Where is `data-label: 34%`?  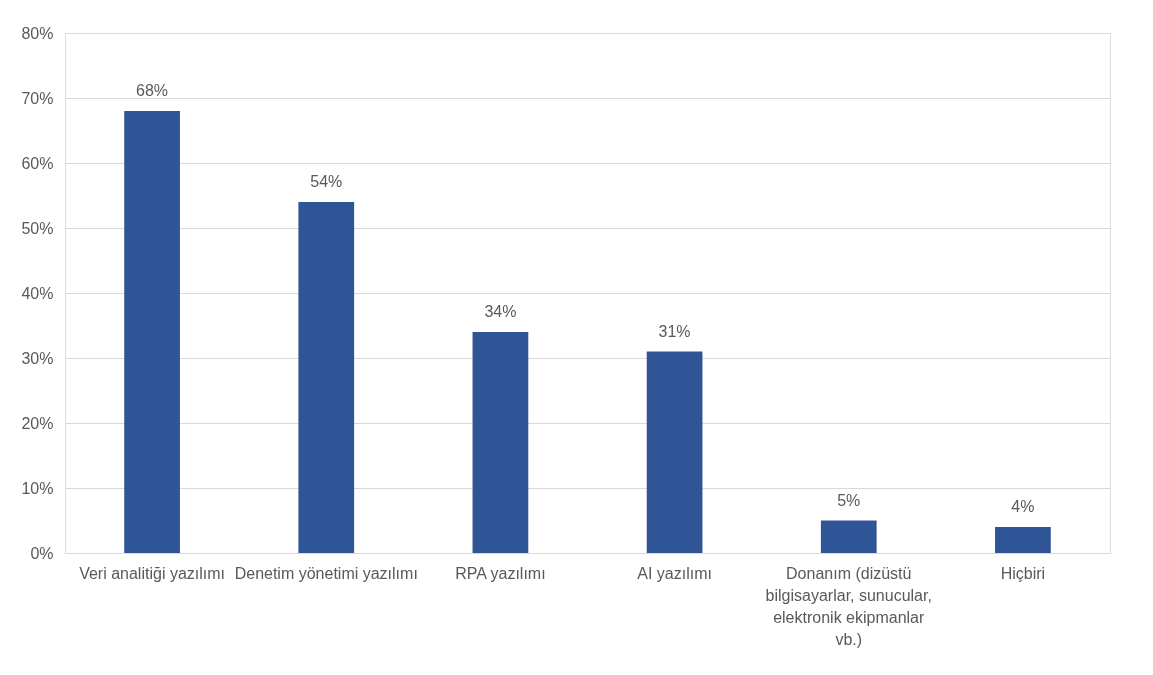
data-label: 34% is located at coordinates (500, 311).